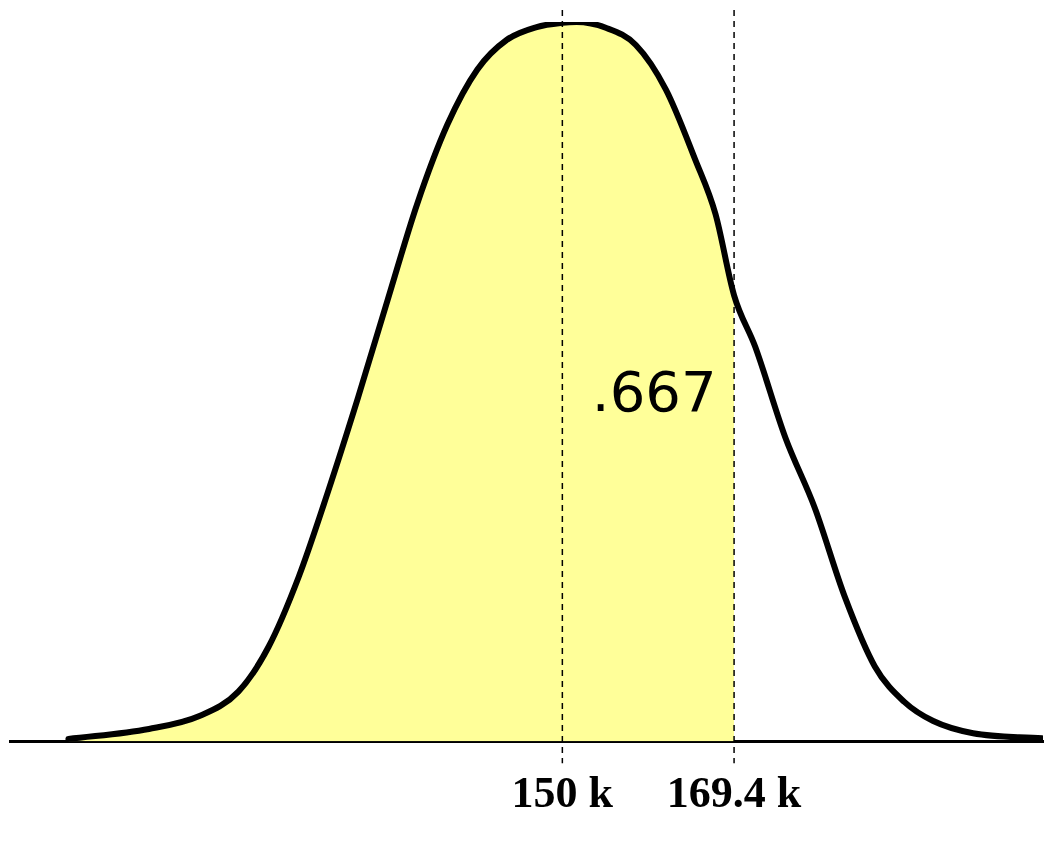 Image resolution: width=1053 pixels, height=858 pixels. What do you see at coordinates (654, 391) in the screenshot?
I see `annotation: .667` at bounding box center [654, 391].